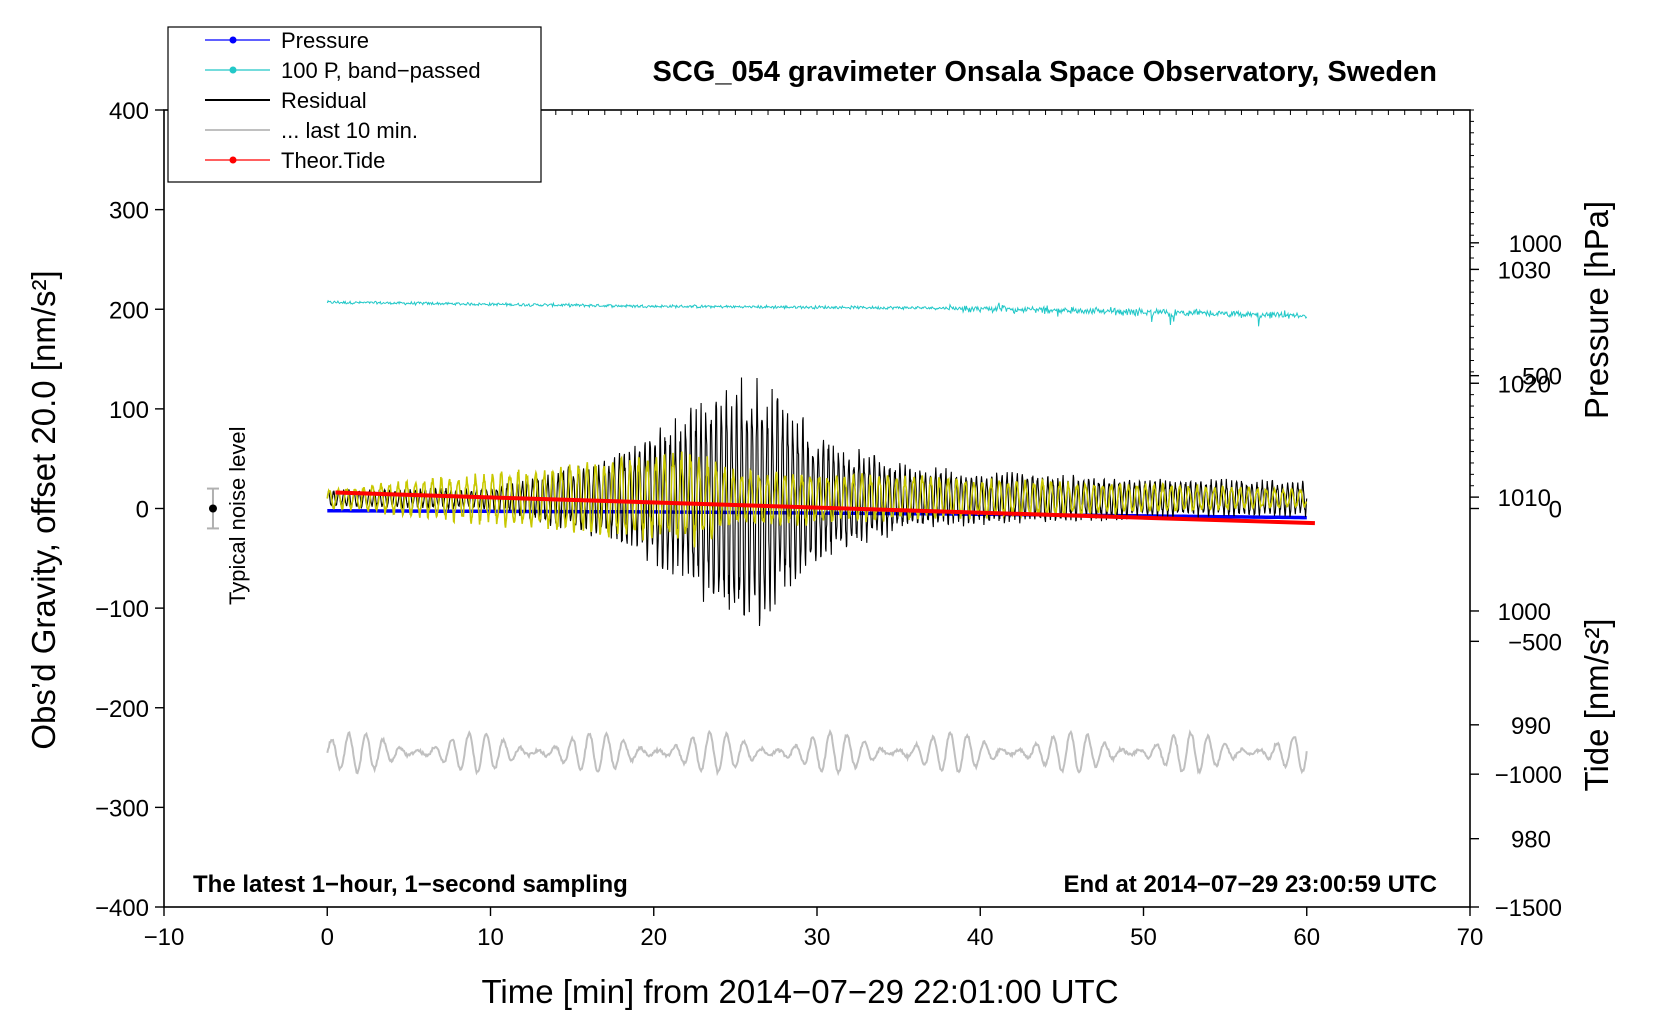 Image resolution: width=1660 pixels, height=1020 pixels. Describe the element at coordinates (1596, 705) in the screenshot. I see `tide-axis-label: Tide [nm/s²]` at that location.